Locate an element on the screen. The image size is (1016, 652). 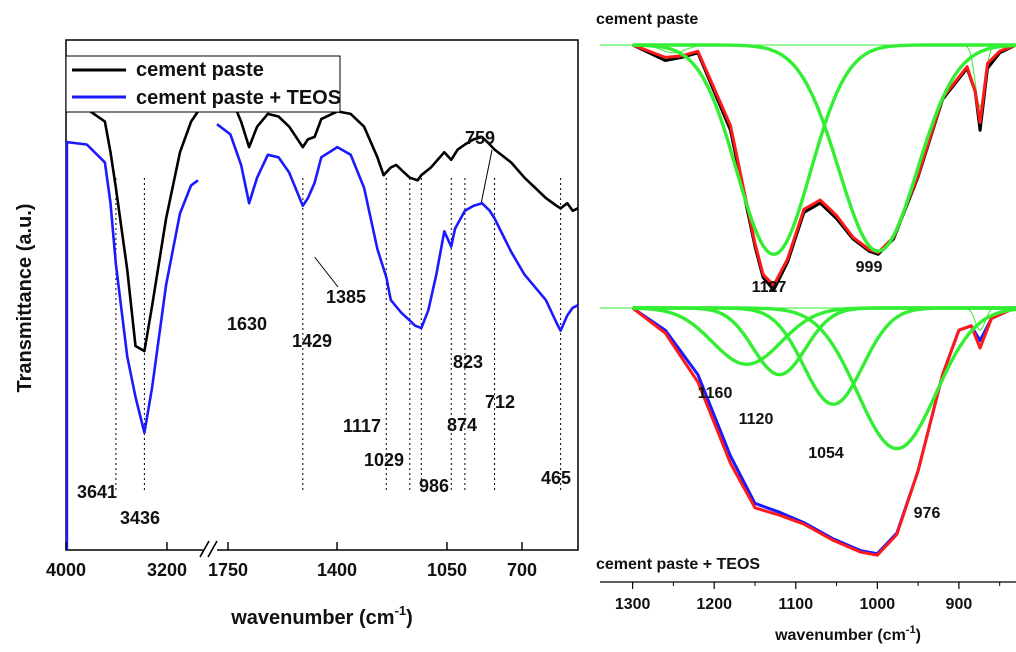
right-bottom-band-label-1160: 1160 is located at coordinates (715, 393).